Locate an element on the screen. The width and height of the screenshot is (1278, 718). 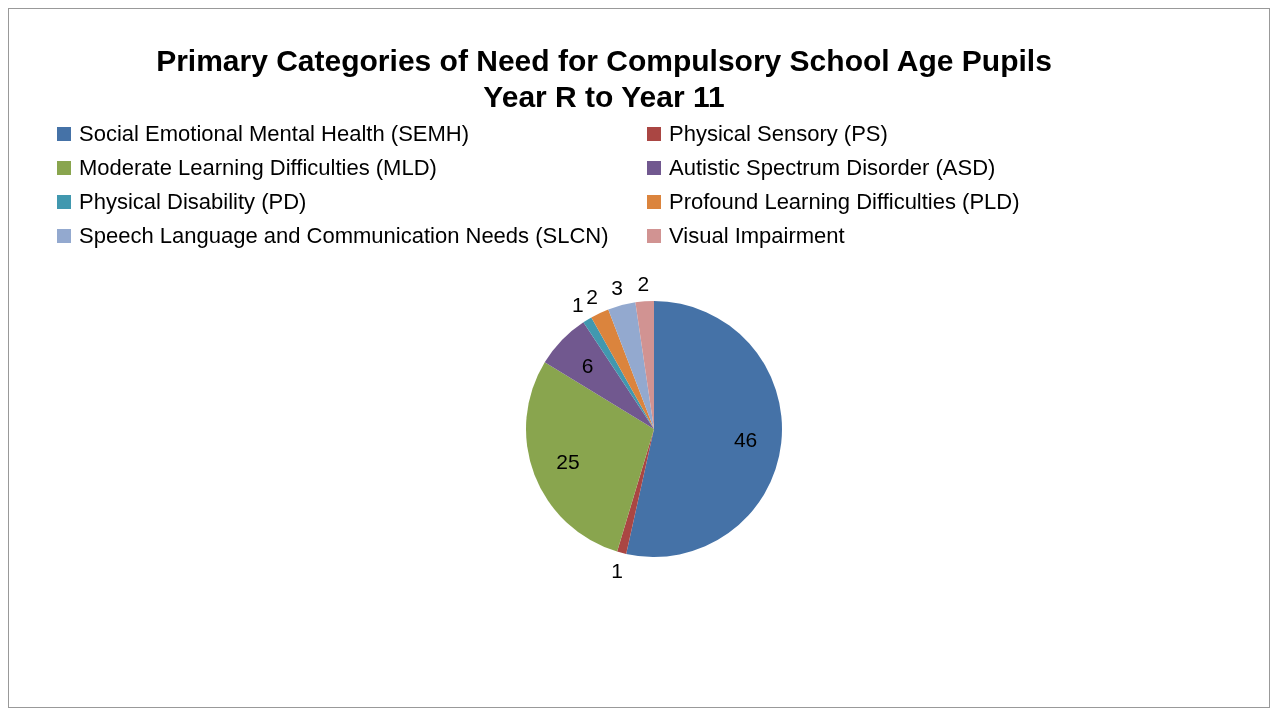
legend-label: Physical Sensory (PS) is located at coordinates (778, 134).